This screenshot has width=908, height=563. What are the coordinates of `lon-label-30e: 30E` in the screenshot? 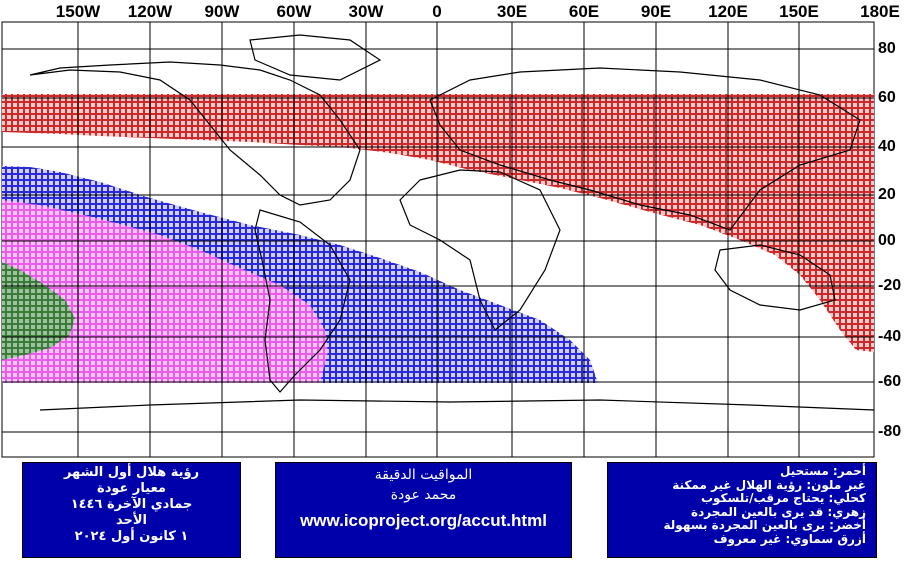 It's located at (512, 11).